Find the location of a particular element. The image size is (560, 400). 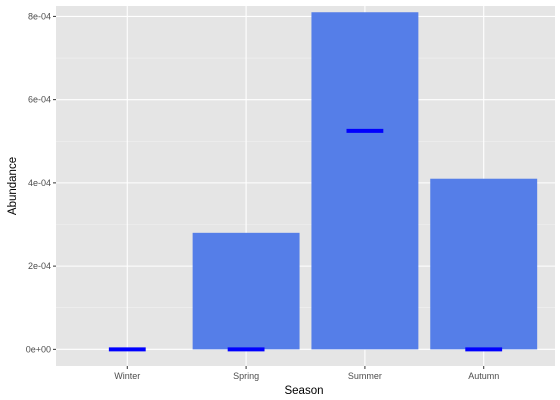

y-tick-label: 2e-04 is located at coordinates (39, 266).